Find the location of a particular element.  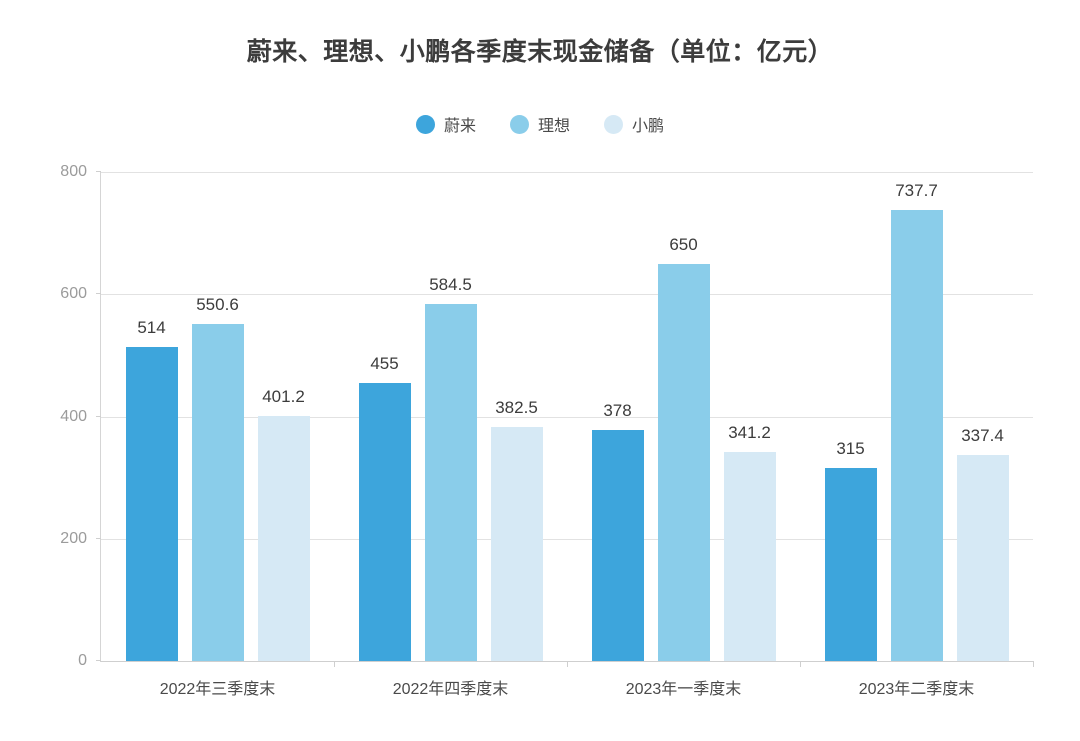

bar-value-label: 378 is located at coordinates (617, 410).